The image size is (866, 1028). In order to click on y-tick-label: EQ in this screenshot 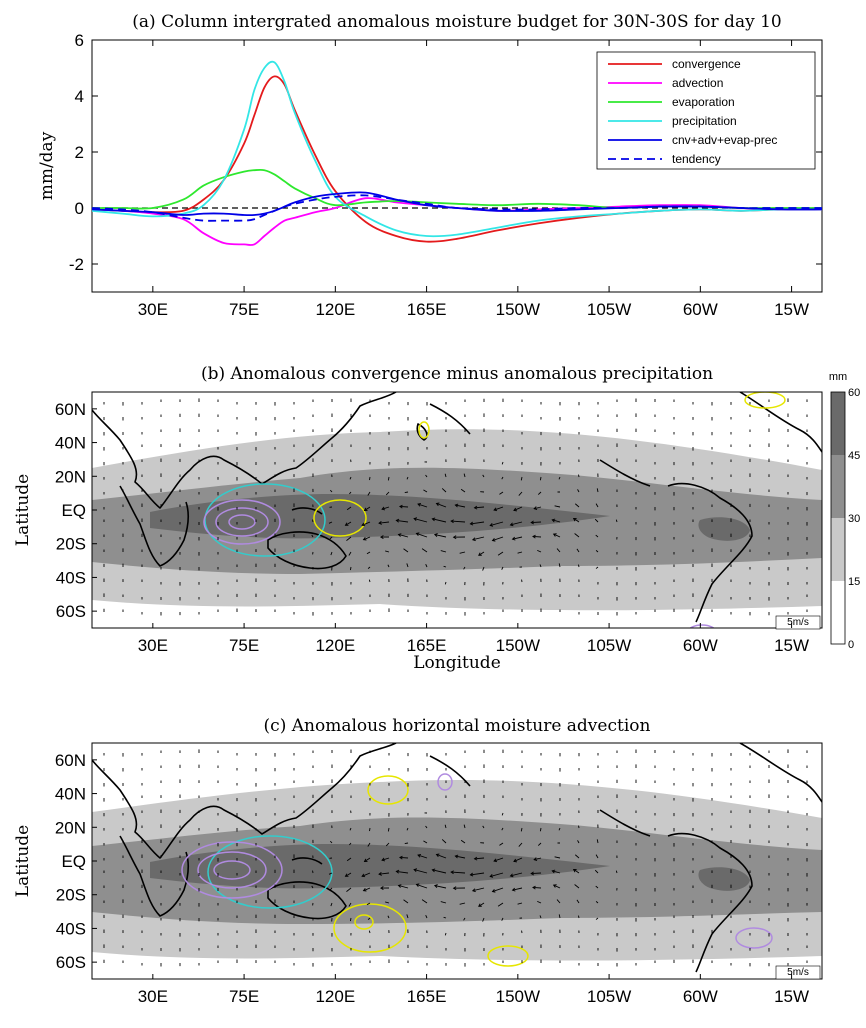, I will do `click(73, 861)`.